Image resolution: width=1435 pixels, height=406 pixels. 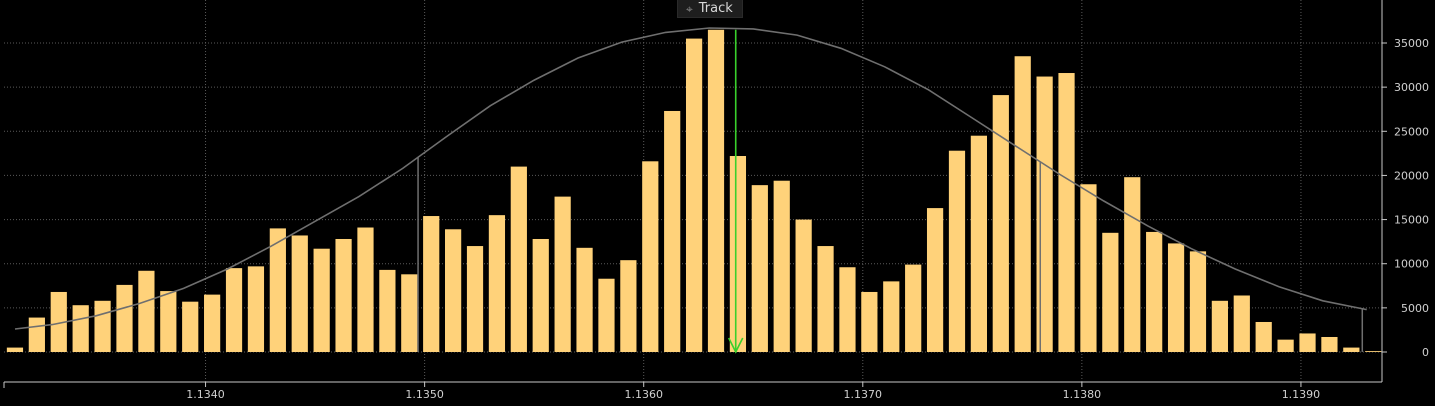 What do you see at coordinates (715, 8) in the screenshot?
I see `track-label: Track` at bounding box center [715, 8].